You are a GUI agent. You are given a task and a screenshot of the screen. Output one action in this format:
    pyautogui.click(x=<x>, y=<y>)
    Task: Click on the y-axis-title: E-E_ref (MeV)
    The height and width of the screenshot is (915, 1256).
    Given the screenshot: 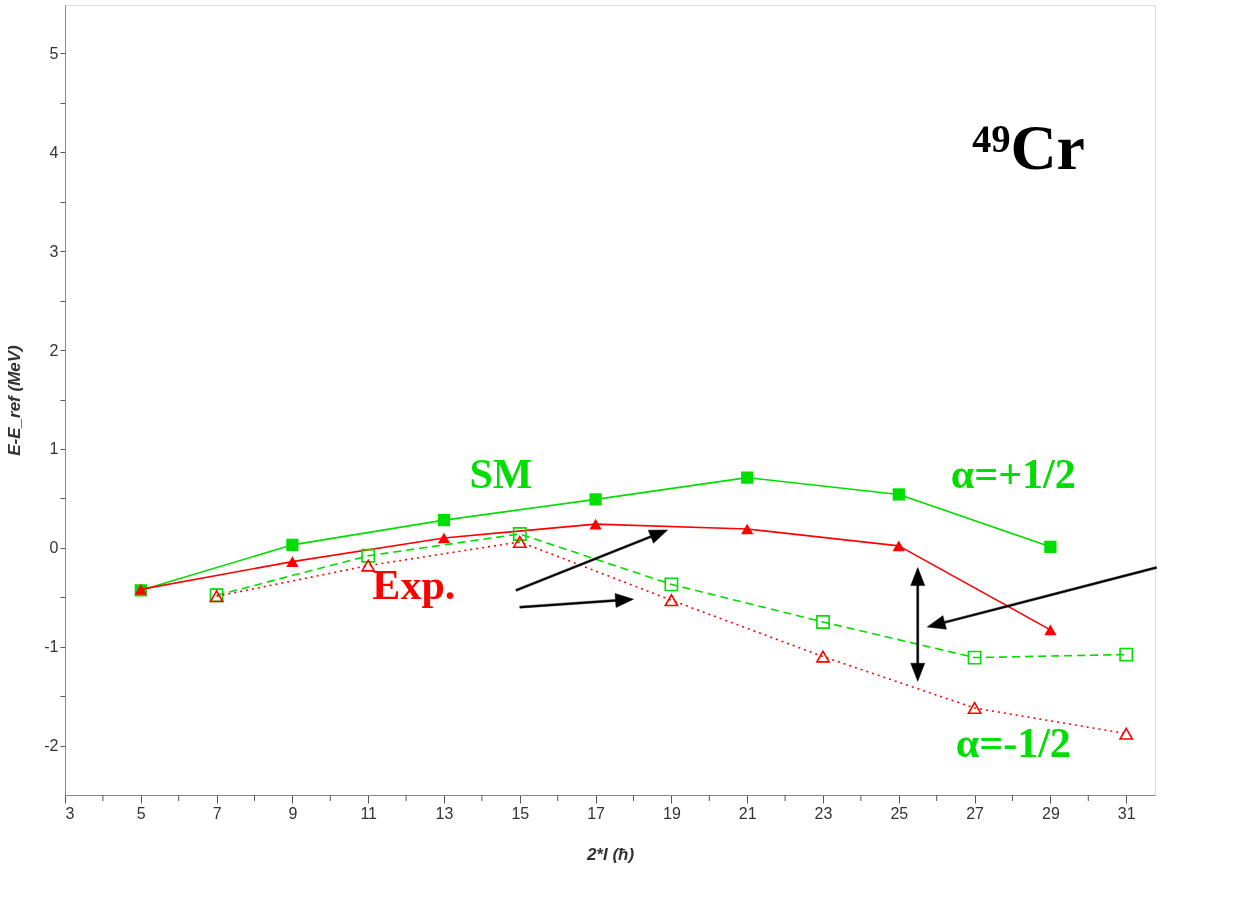 What is the action you would take?
    pyautogui.click(x=15, y=400)
    